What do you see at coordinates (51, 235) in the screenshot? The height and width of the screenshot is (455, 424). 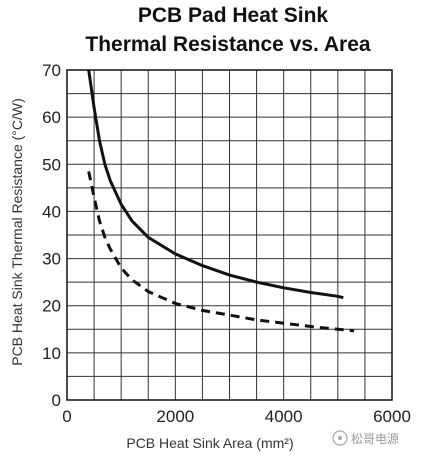 I see `y-tick-labels: 0 10 20 30 40 50 60 70` at bounding box center [51, 235].